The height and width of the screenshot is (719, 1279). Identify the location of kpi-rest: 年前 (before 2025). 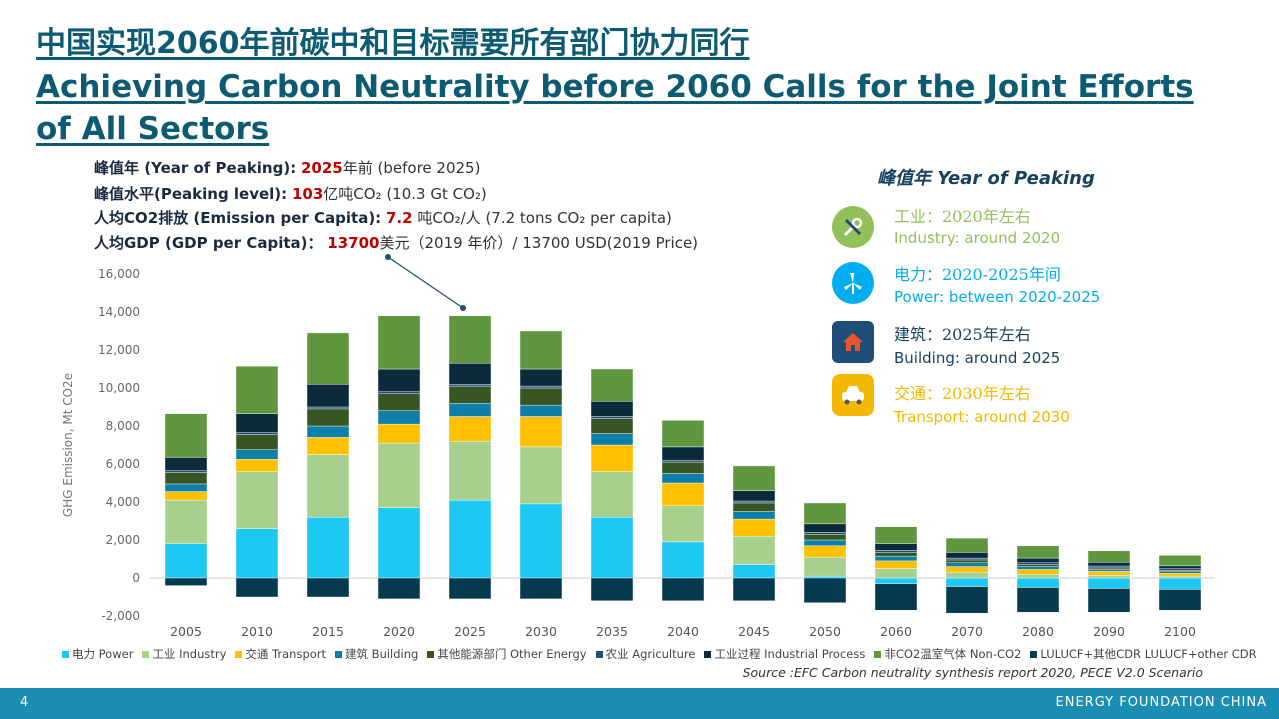
(411, 168).